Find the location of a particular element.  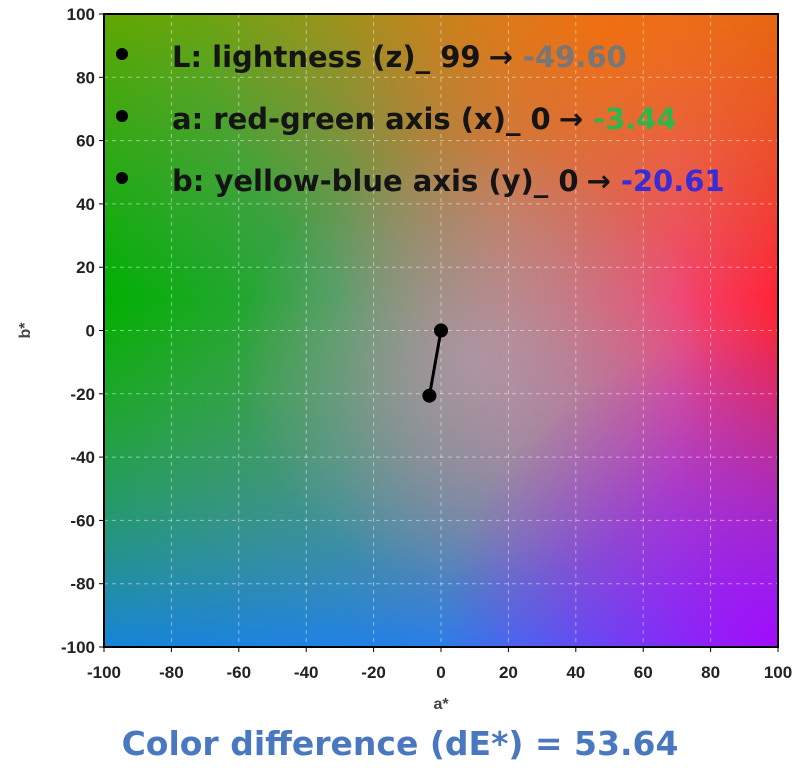

annotation-value: -20.61 is located at coordinates (672, 181).